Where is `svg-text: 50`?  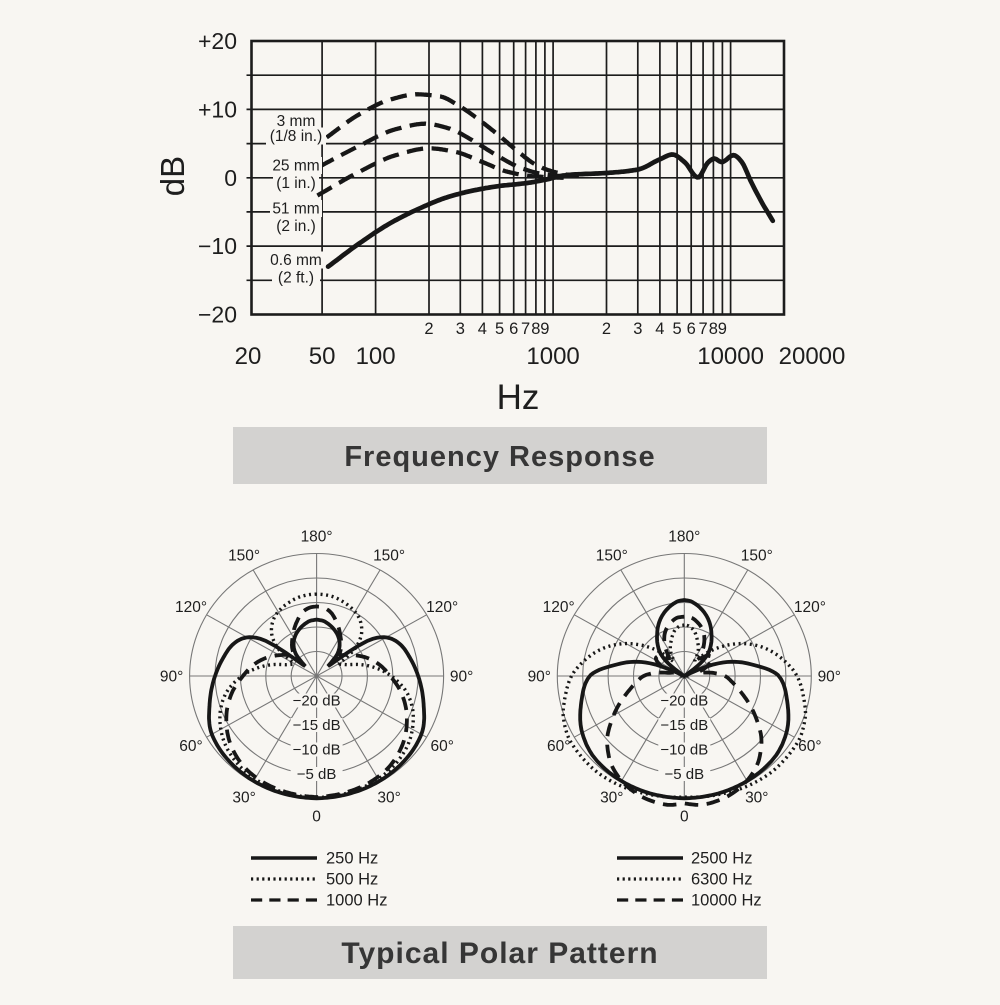 svg-text: 50 is located at coordinates (322, 356).